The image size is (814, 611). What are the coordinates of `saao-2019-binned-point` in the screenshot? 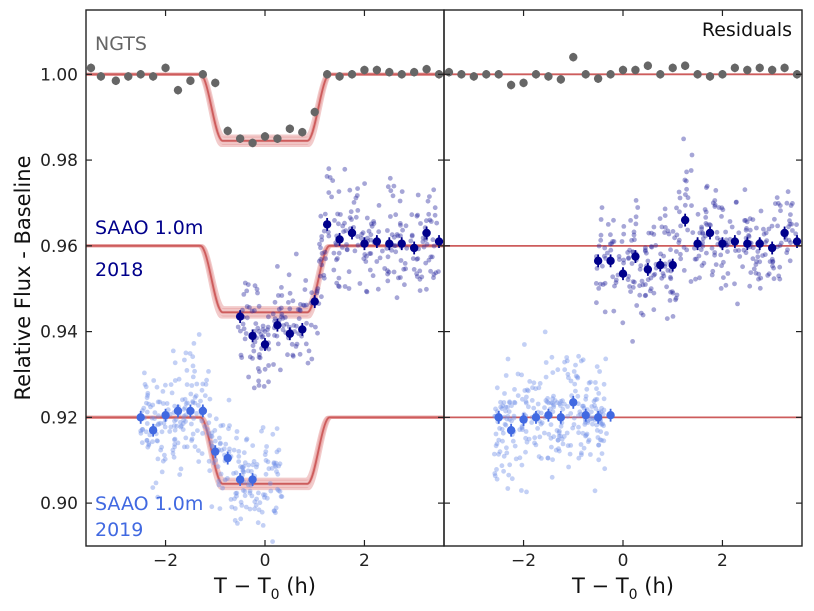 It's located at (165, 415).